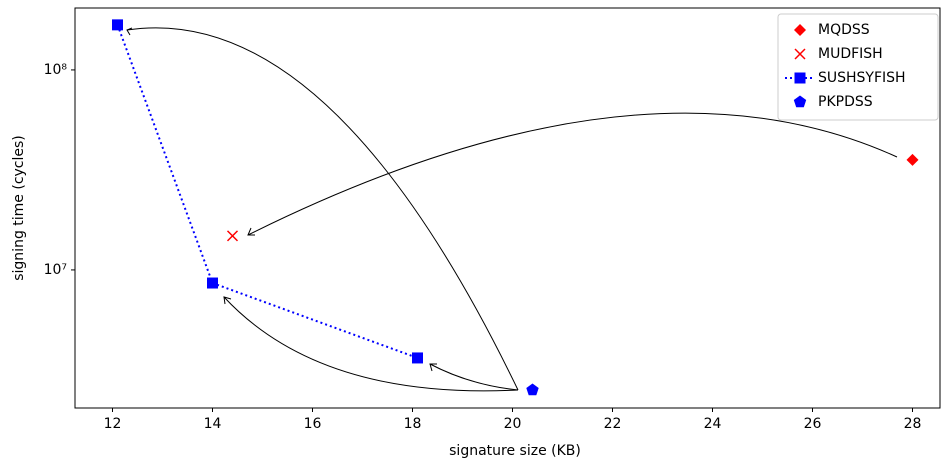 The height and width of the screenshot is (460, 943). Describe the element at coordinates (862, 78) in the screenshot. I see `legend-label: SUSHSYFISH` at that location.